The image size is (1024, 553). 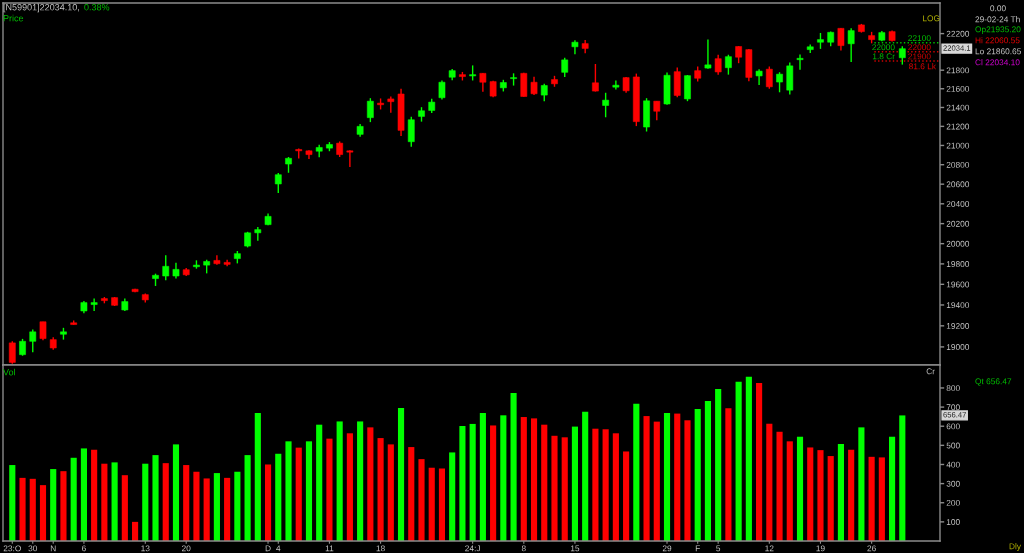 What do you see at coordinates (958, 126) in the screenshot?
I see `y-tick-label: 21200` at bounding box center [958, 126].